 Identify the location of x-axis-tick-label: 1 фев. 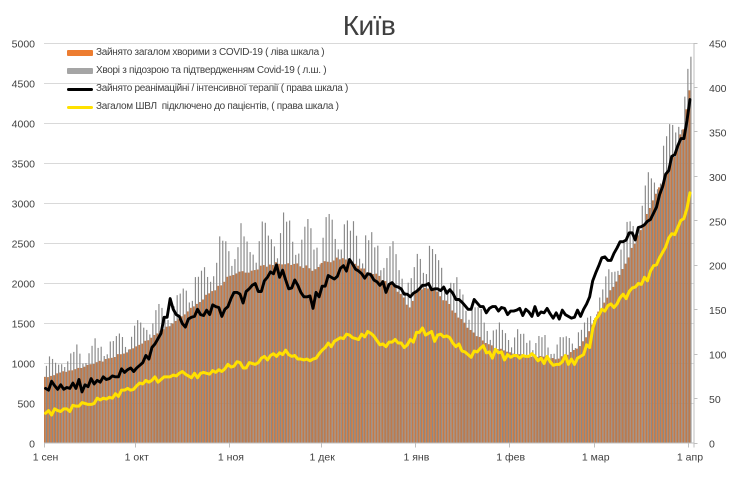
(510, 458).